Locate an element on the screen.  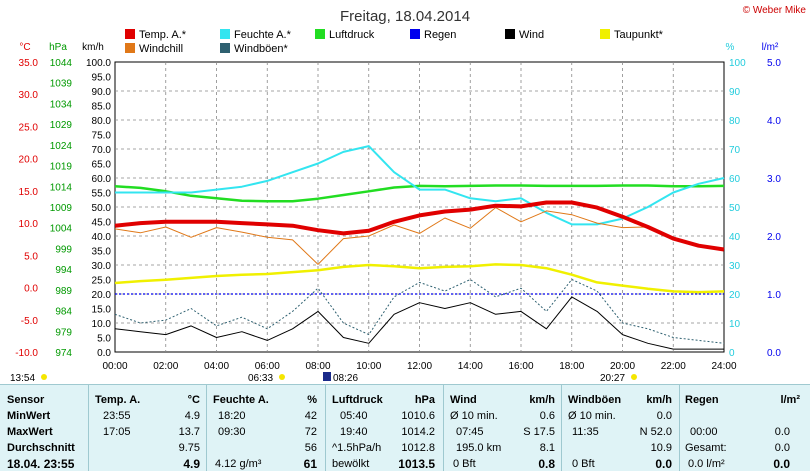
wind-tick-label: 70.0 is located at coordinates (102, 150).